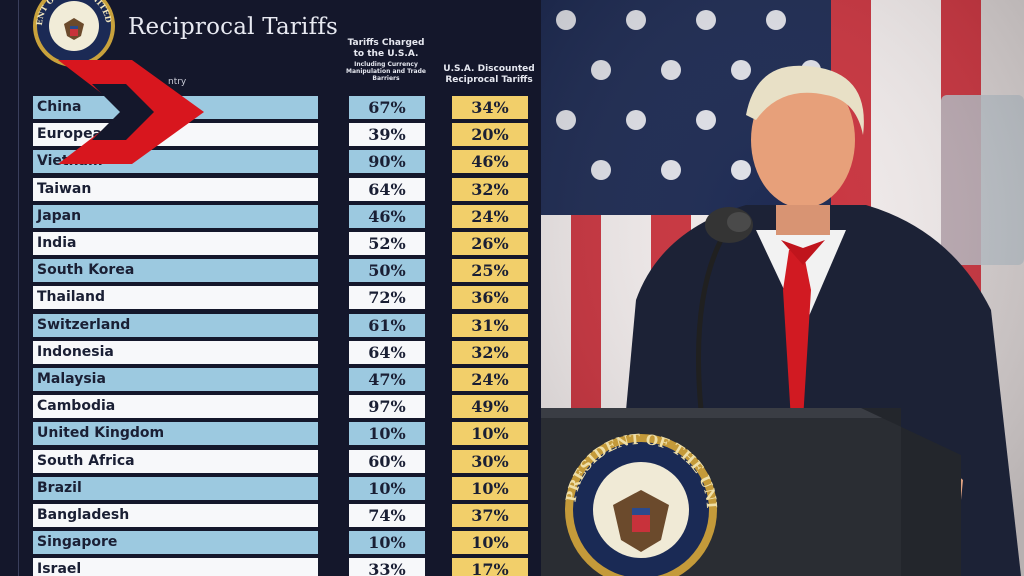  I want to click on table-row: Japan 46% 24%, so click(270, 217).